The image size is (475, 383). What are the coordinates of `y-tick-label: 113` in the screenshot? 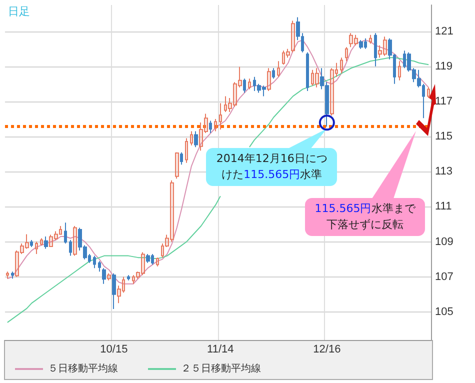 It's located at (444, 172).